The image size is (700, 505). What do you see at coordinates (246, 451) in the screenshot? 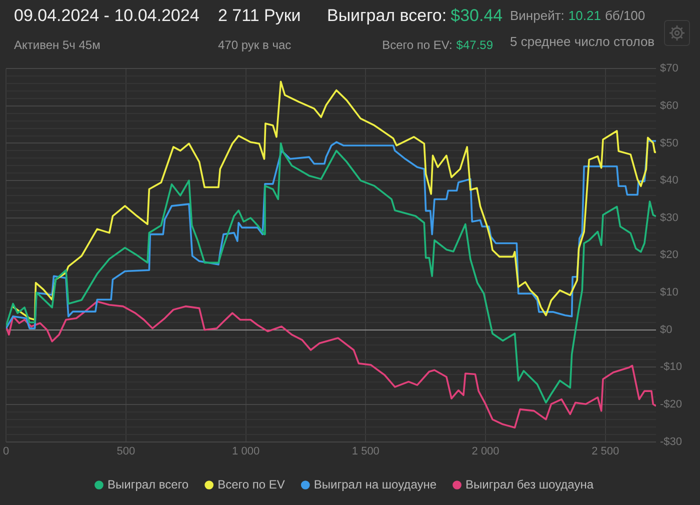
I see `x-tick-label: 1 000` at bounding box center [246, 451].